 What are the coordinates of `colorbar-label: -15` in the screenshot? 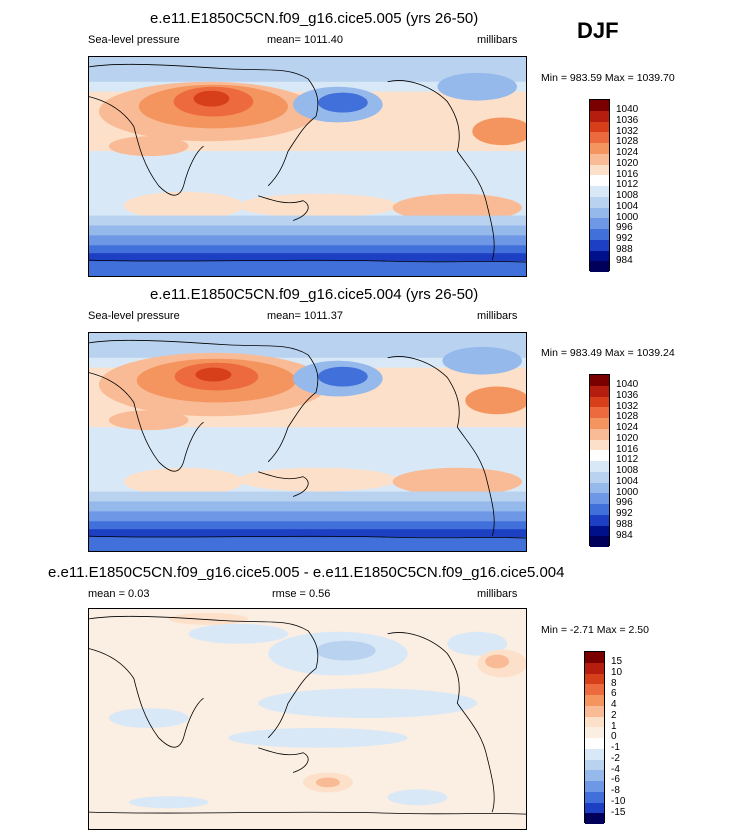 It's located at (618, 812).